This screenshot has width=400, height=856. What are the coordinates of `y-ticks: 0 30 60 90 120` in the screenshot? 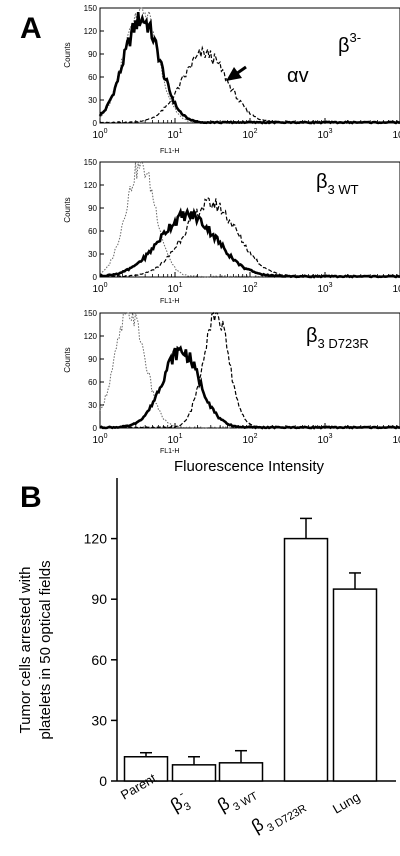 It's located at (100, 660).